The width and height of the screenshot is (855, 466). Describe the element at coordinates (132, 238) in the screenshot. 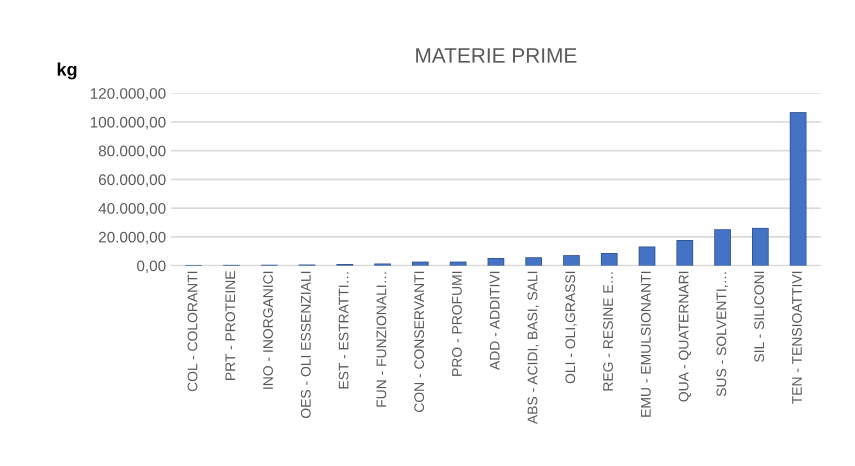

I see `y-tick-label: 20.000,00` at that location.